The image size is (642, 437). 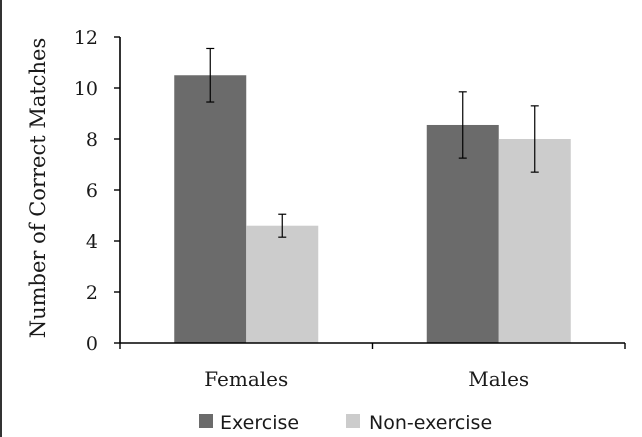 What do you see at coordinates (282, 284) in the screenshot?
I see `bar-non-exercise-females` at bounding box center [282, 284].